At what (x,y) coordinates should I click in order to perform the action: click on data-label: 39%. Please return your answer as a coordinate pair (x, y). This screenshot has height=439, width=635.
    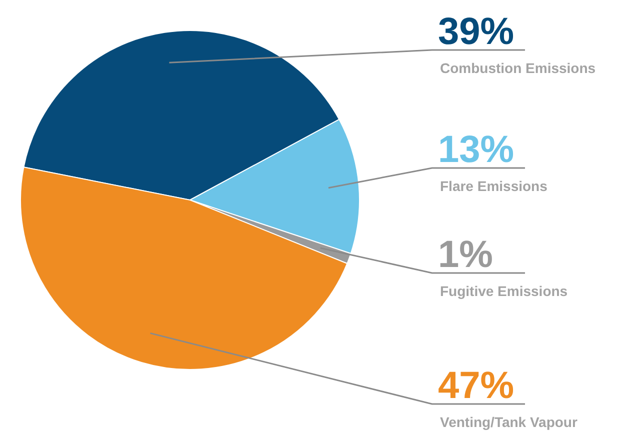
    Looking at the image, I should click on (476, 32).